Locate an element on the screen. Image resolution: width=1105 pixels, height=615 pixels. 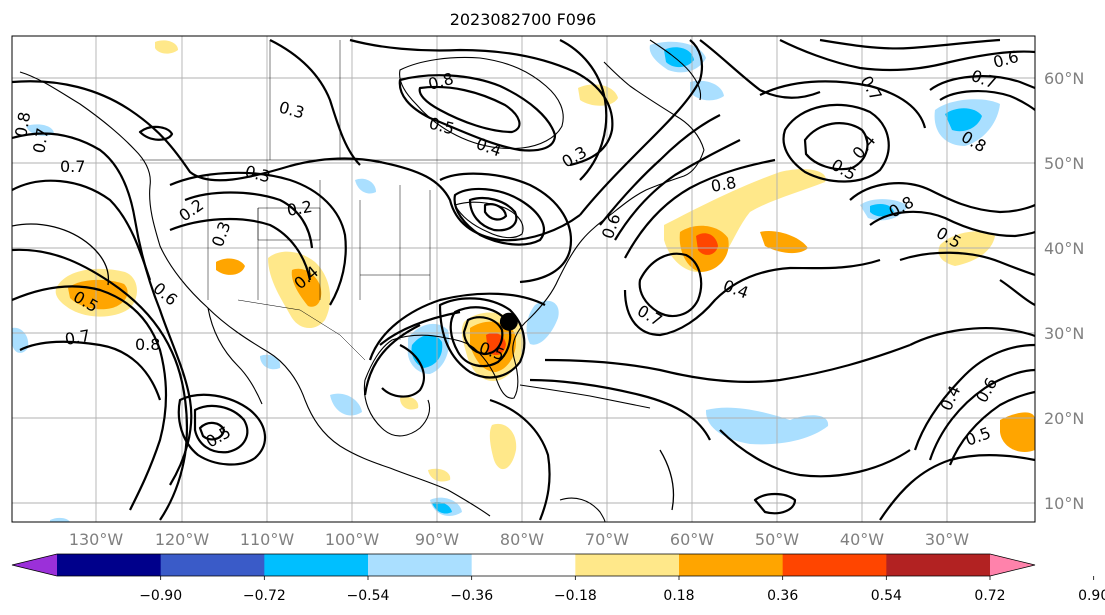
lon-label: 110°W is located at coordinates (267, 539).